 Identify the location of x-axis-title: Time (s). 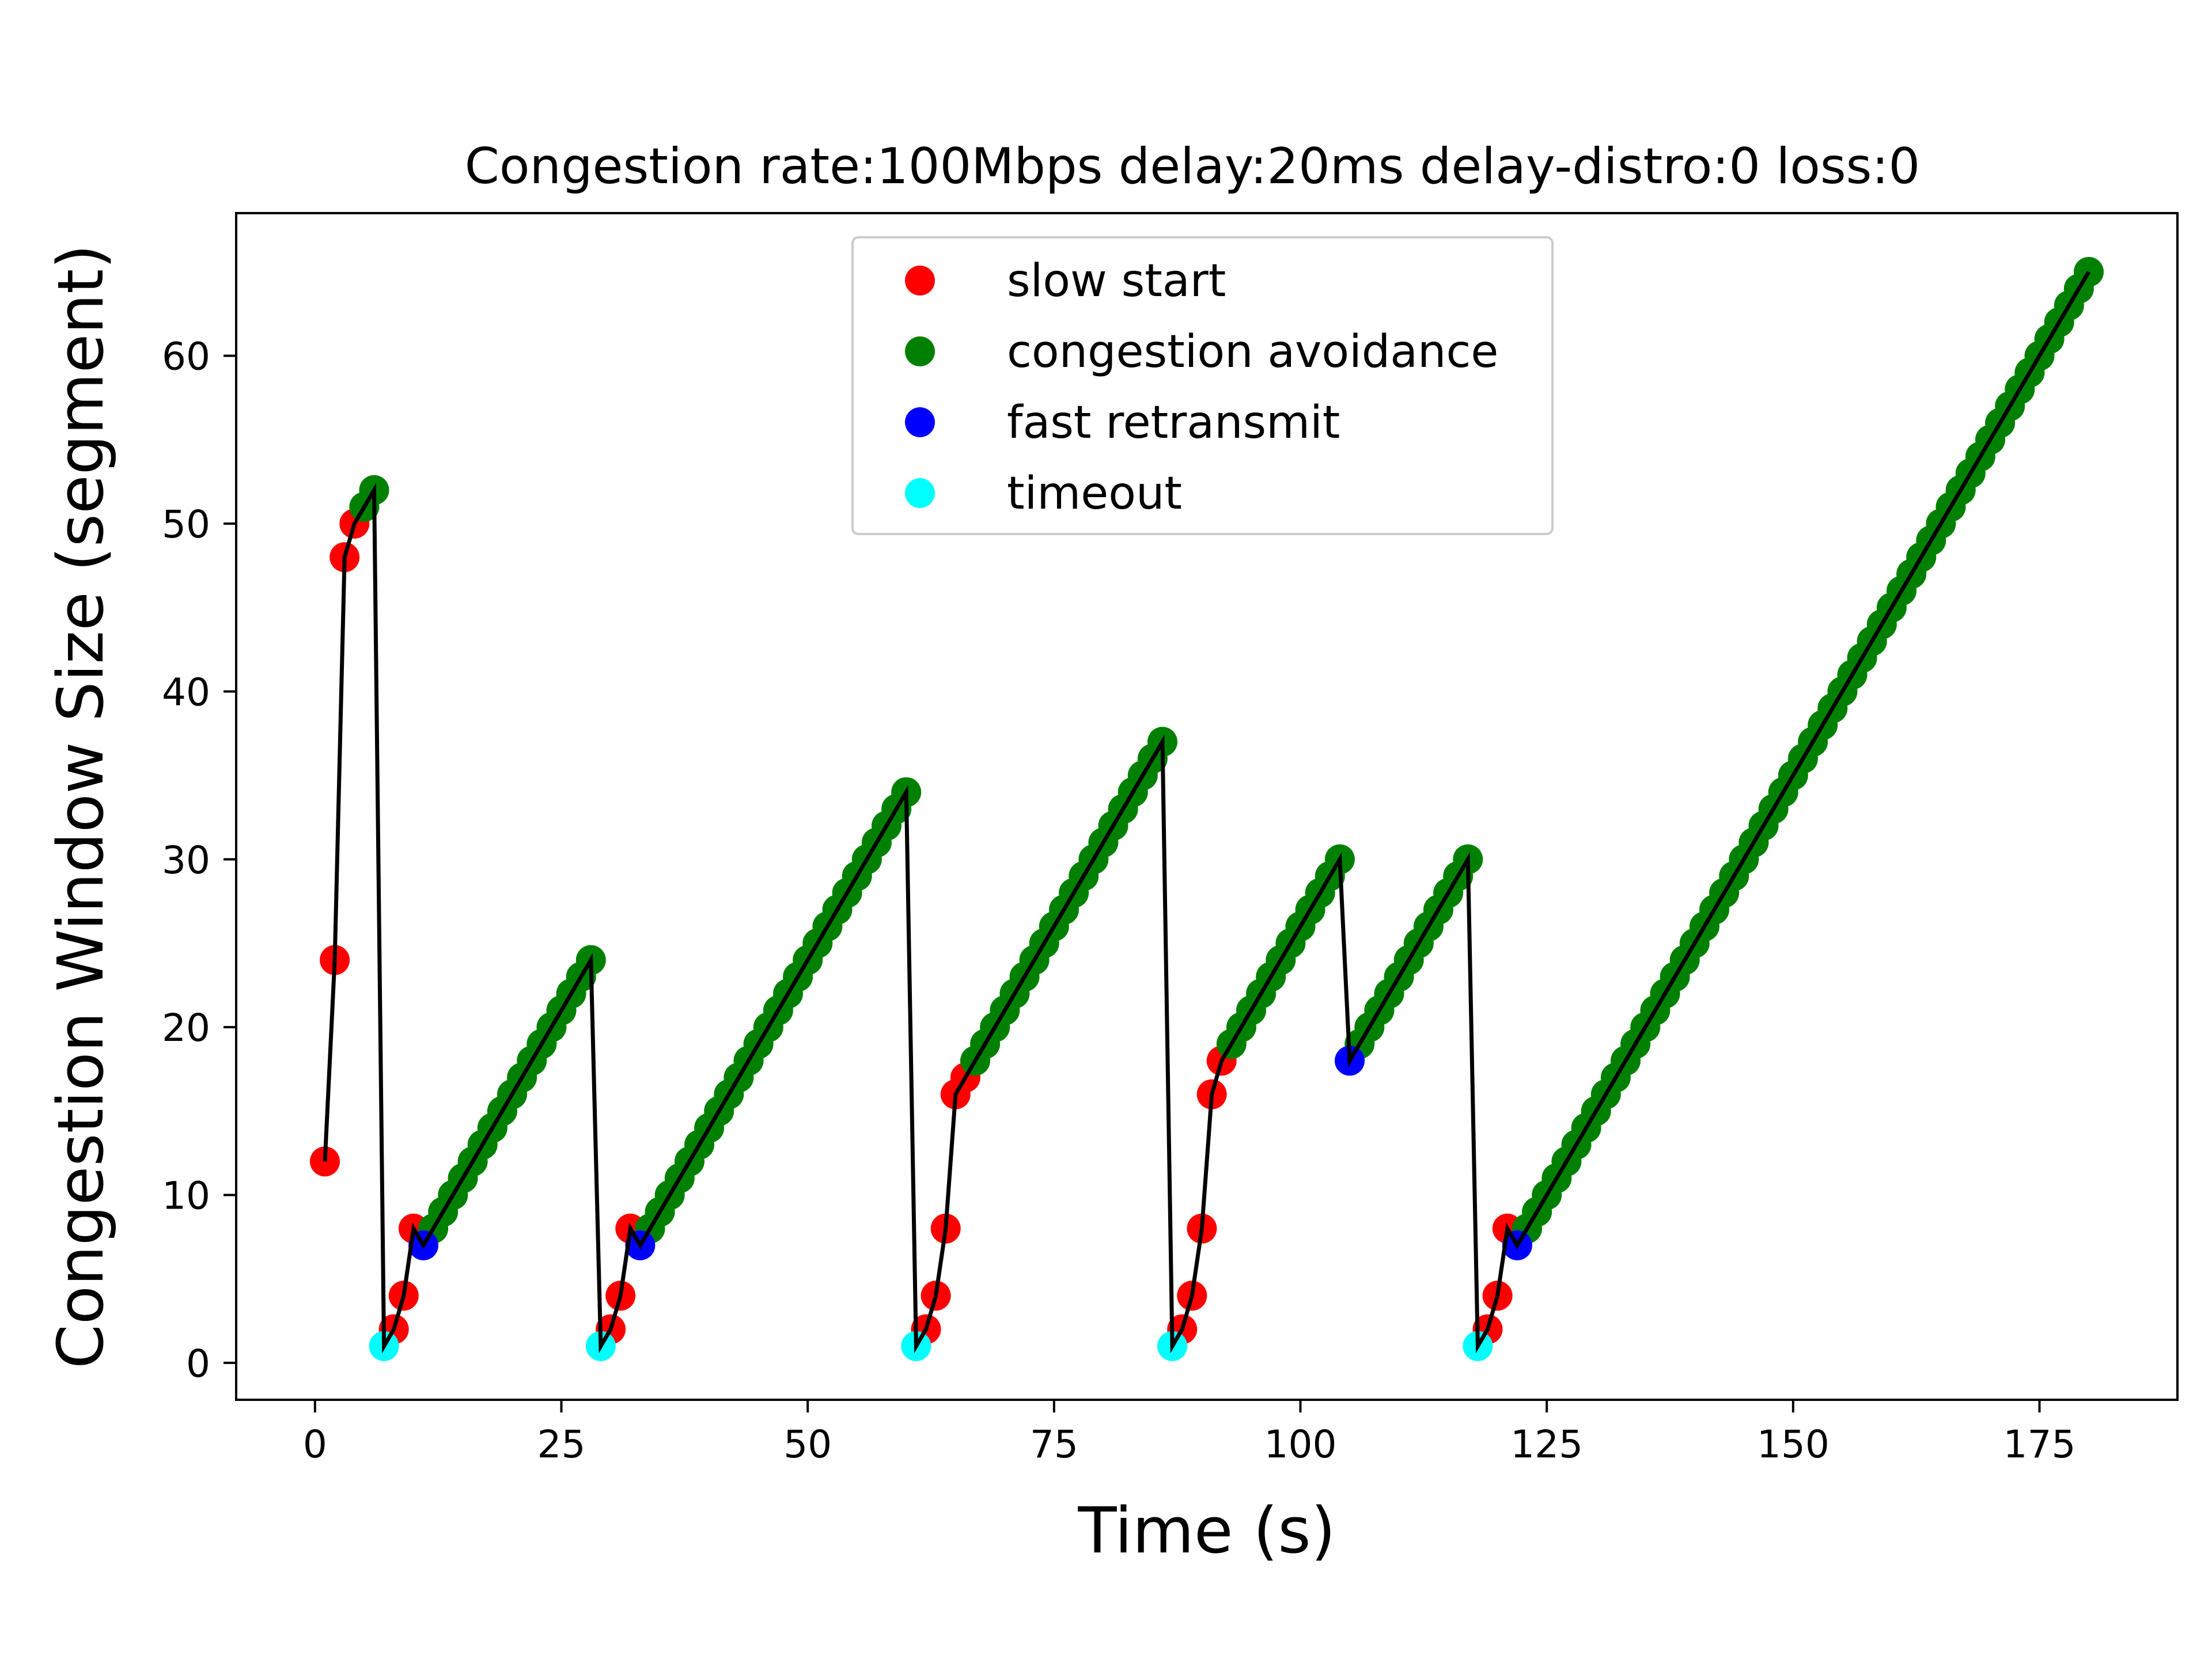
(1206, 1530).